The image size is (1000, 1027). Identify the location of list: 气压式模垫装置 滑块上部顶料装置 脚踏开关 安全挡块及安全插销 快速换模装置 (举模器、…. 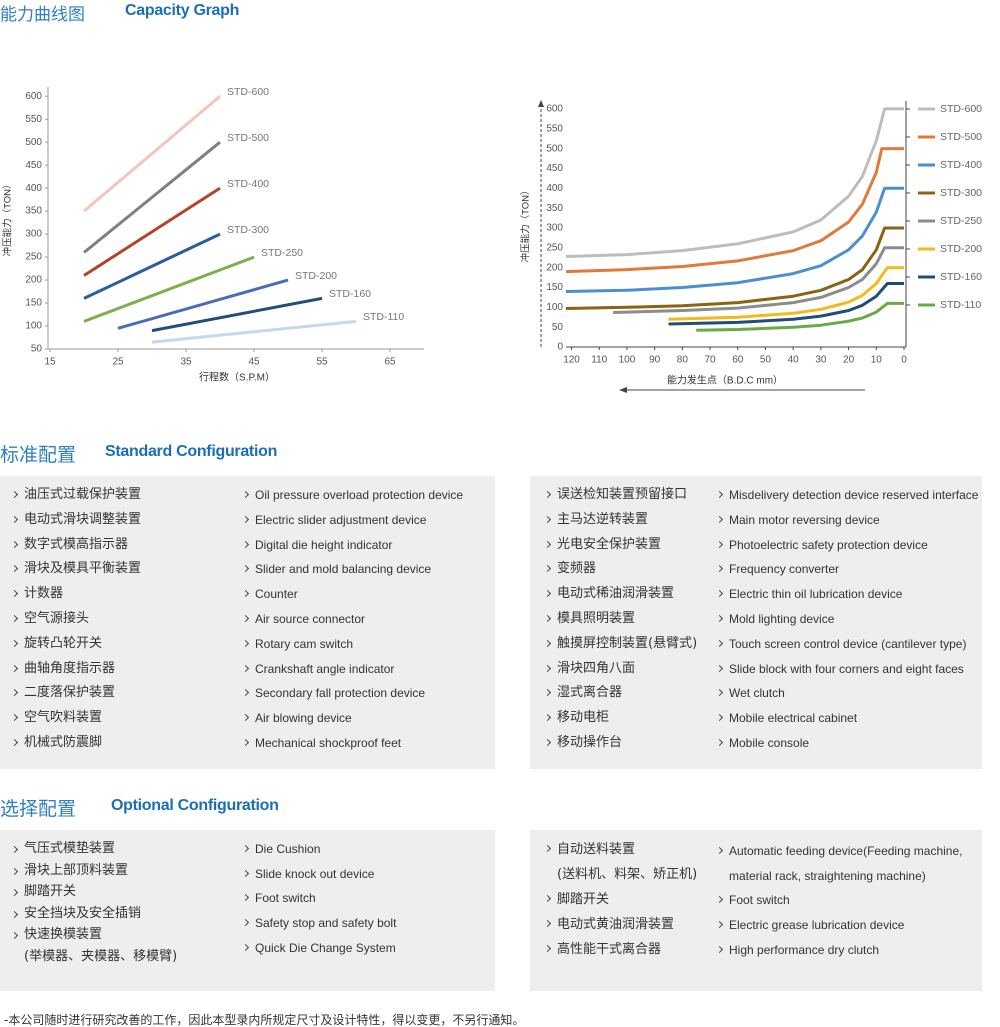
(94, 902).